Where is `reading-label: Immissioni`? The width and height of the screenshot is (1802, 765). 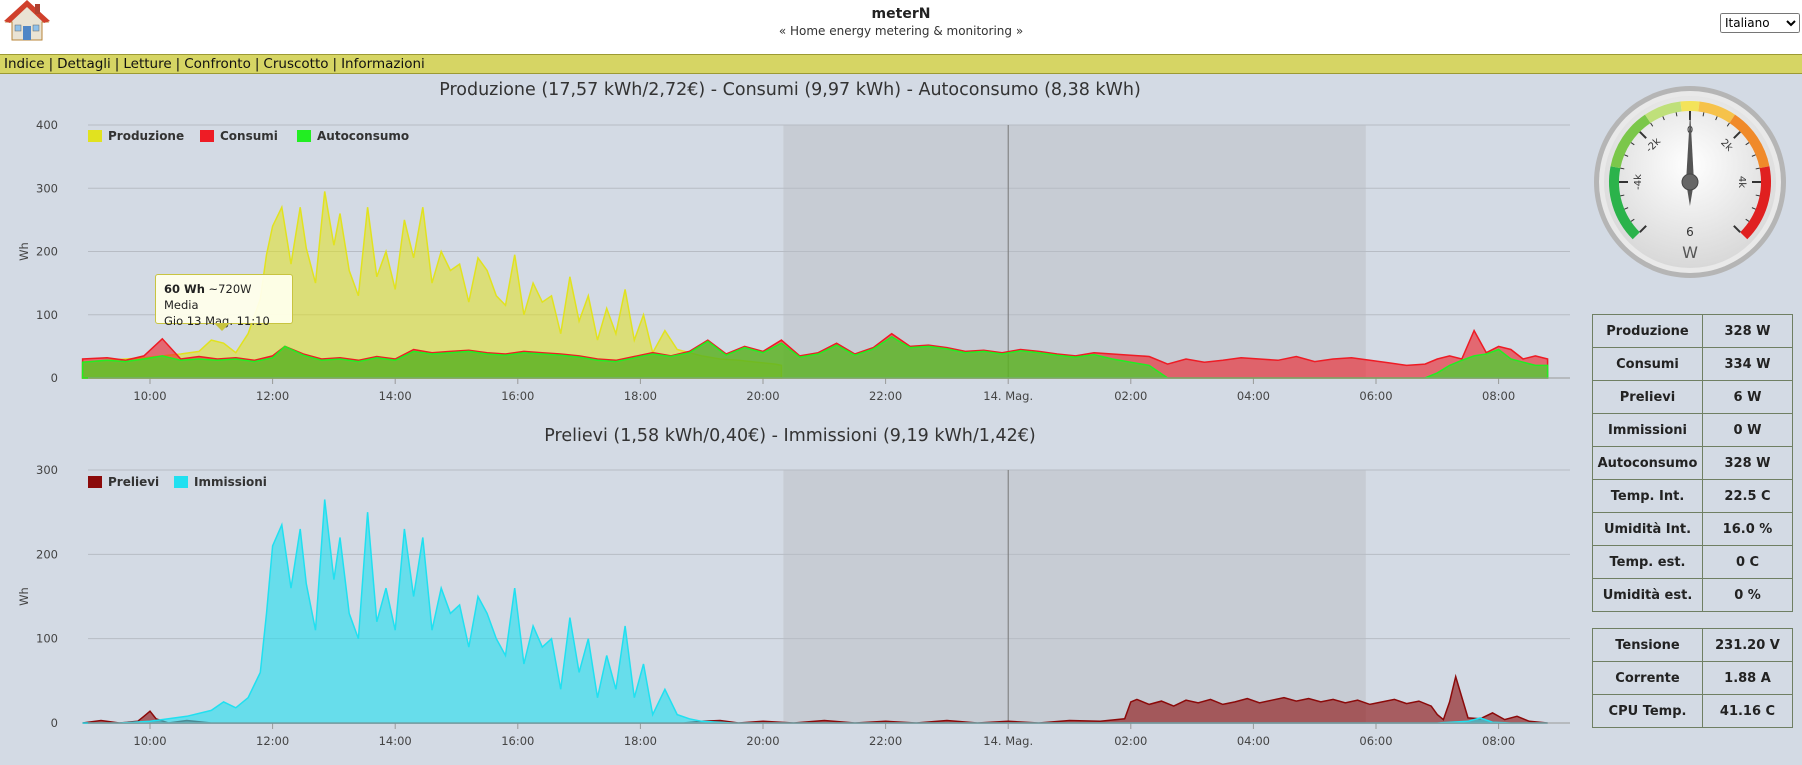 reading-label: Immissioni is located at coordinates (1647, 430).